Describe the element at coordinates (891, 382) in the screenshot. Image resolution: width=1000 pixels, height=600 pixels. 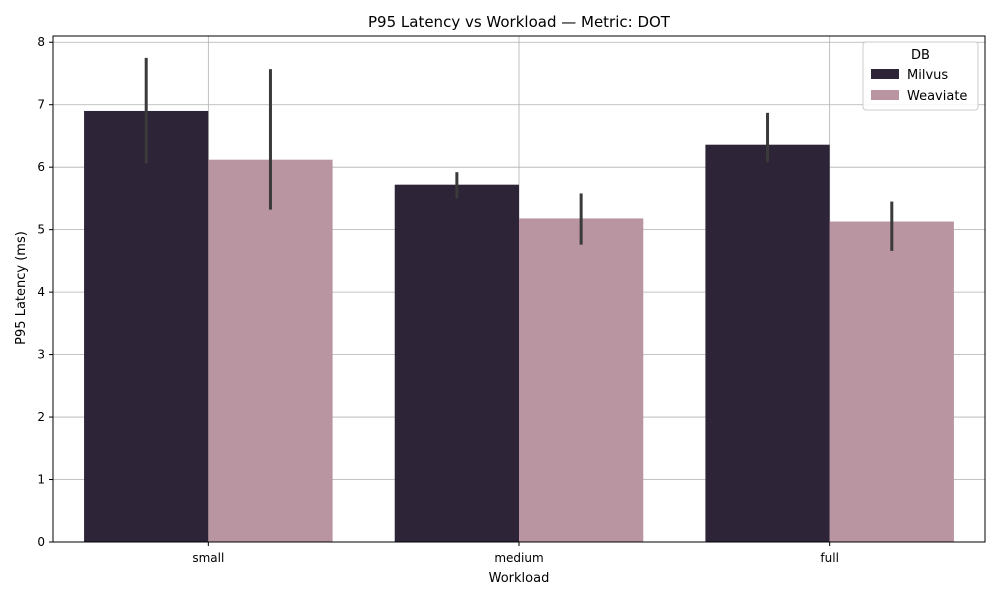
I see `bar-weaviate-full` at that location.